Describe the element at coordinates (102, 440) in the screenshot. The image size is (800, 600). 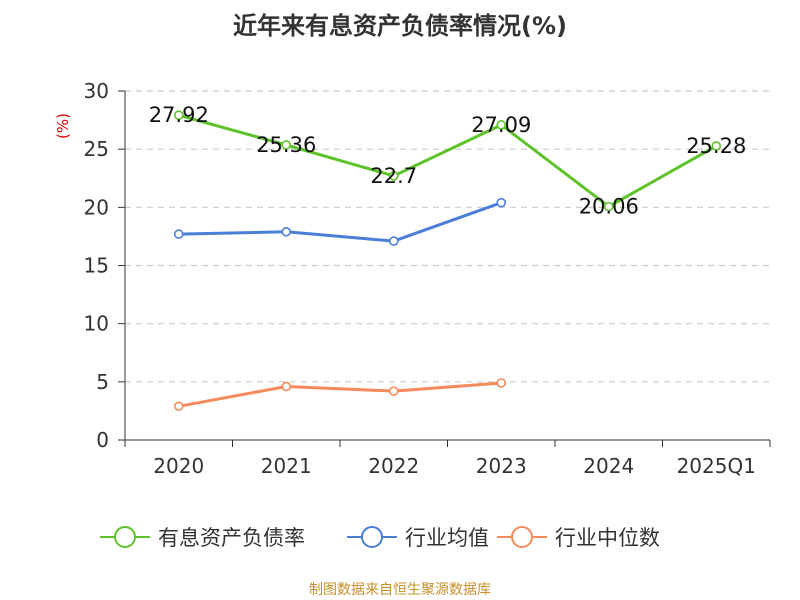
I see `y-tick-label: 0` at that location.